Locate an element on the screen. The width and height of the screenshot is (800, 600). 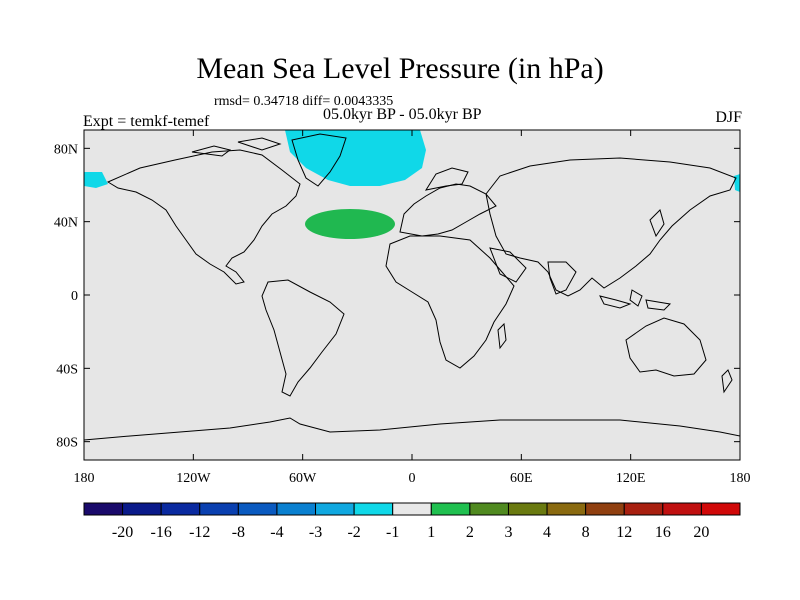
colorbar-label: 12 is located at coordinates (624, 532).